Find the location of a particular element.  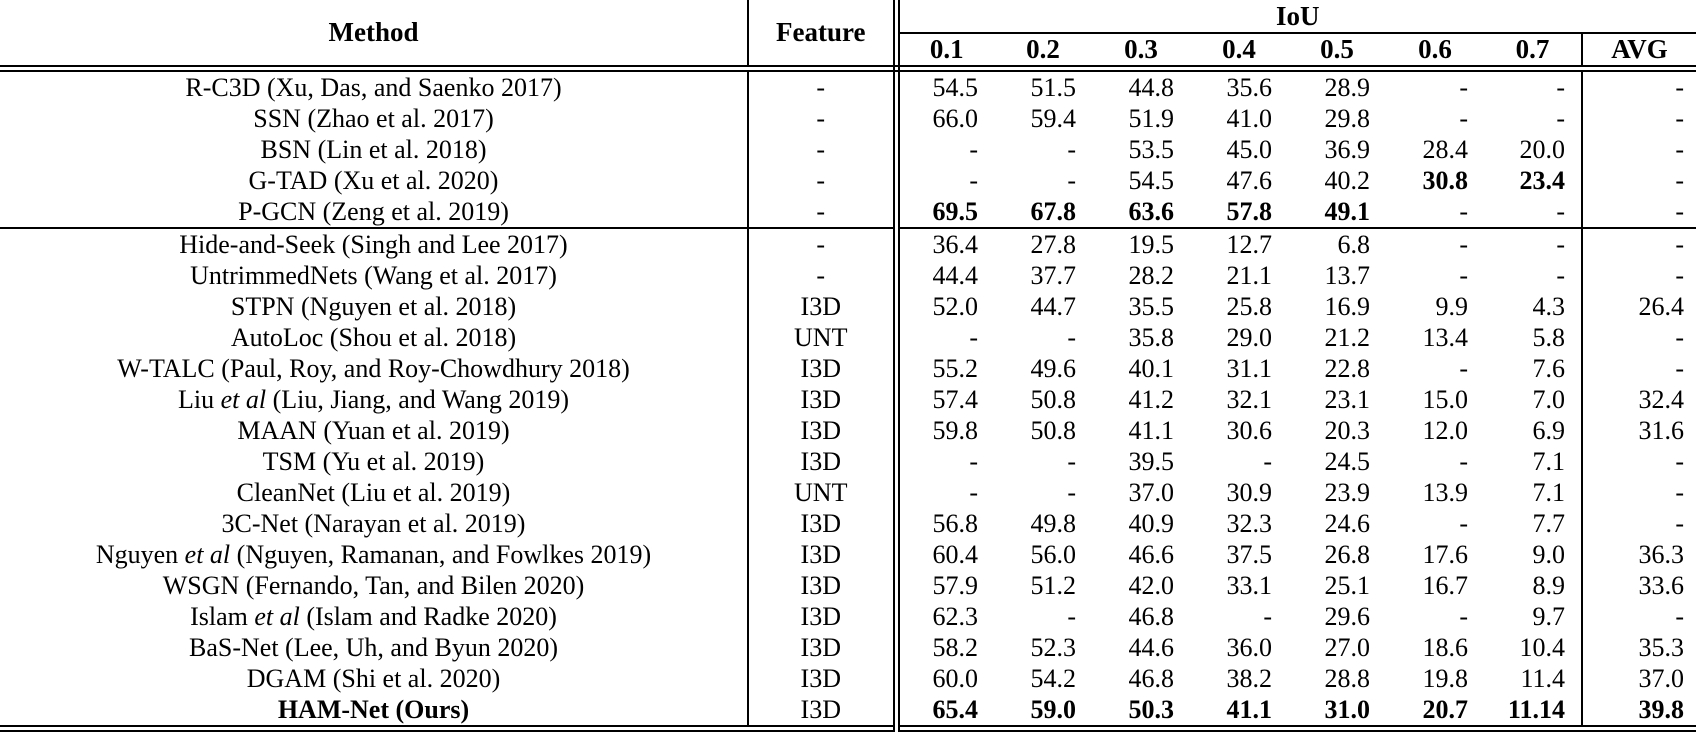

iou-value-cell: 16.7 is located at coordinates (1445, 585).